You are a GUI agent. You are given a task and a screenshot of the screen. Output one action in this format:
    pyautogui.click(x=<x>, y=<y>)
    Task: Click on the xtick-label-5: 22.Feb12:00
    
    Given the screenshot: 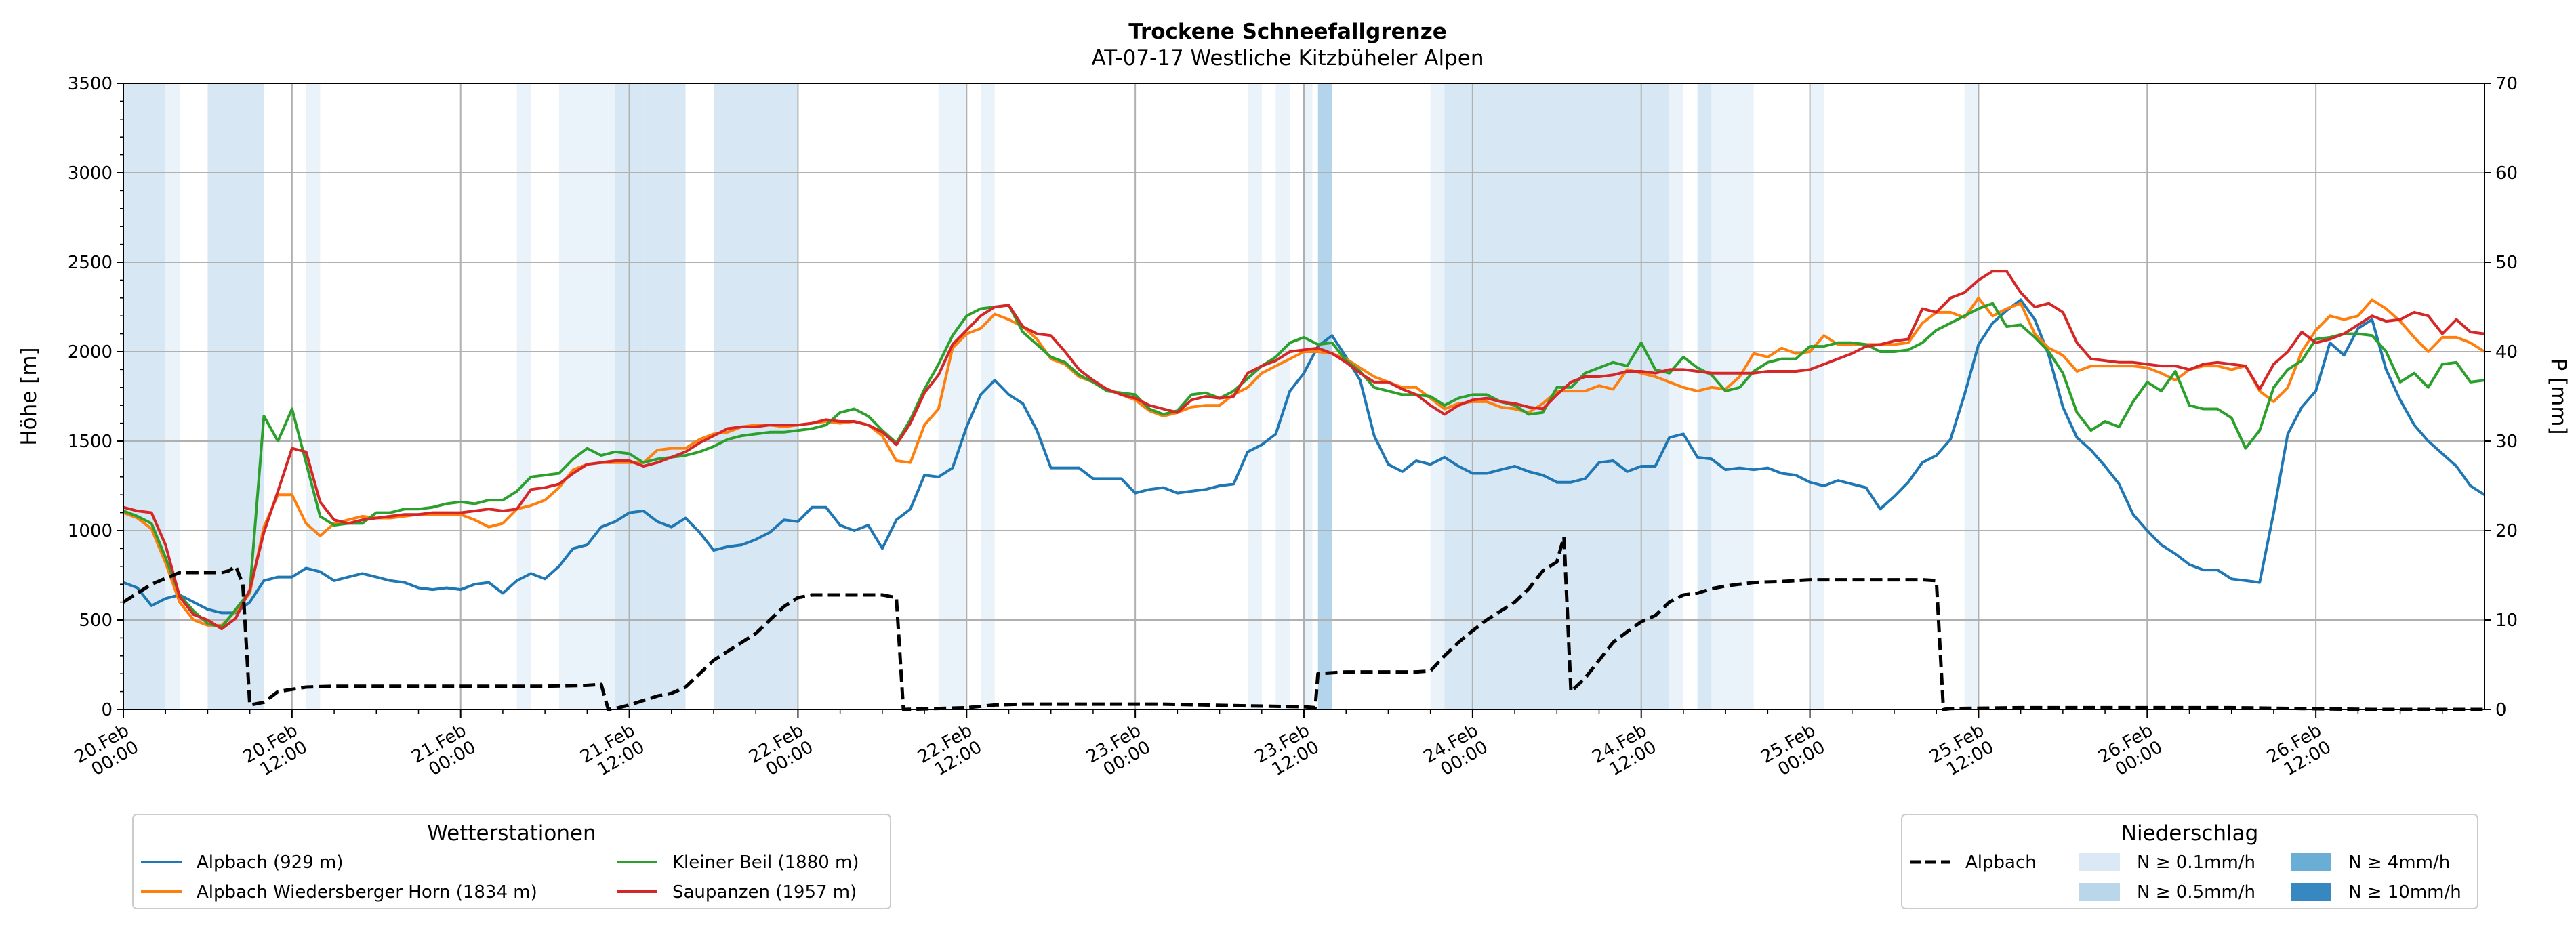 What is the action you would take?
    pyautogui.click(x=950, y=752)
    